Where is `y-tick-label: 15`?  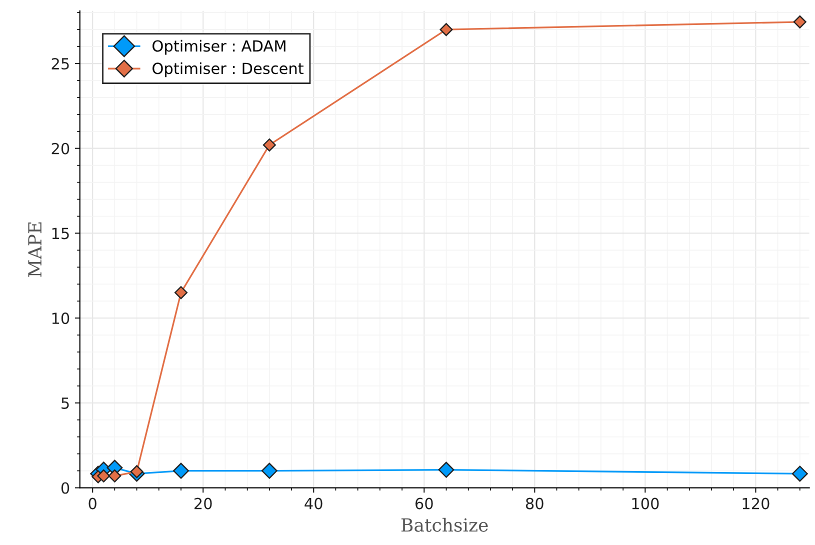 y-tick-label: 15 is located at coordinates (60, 234).